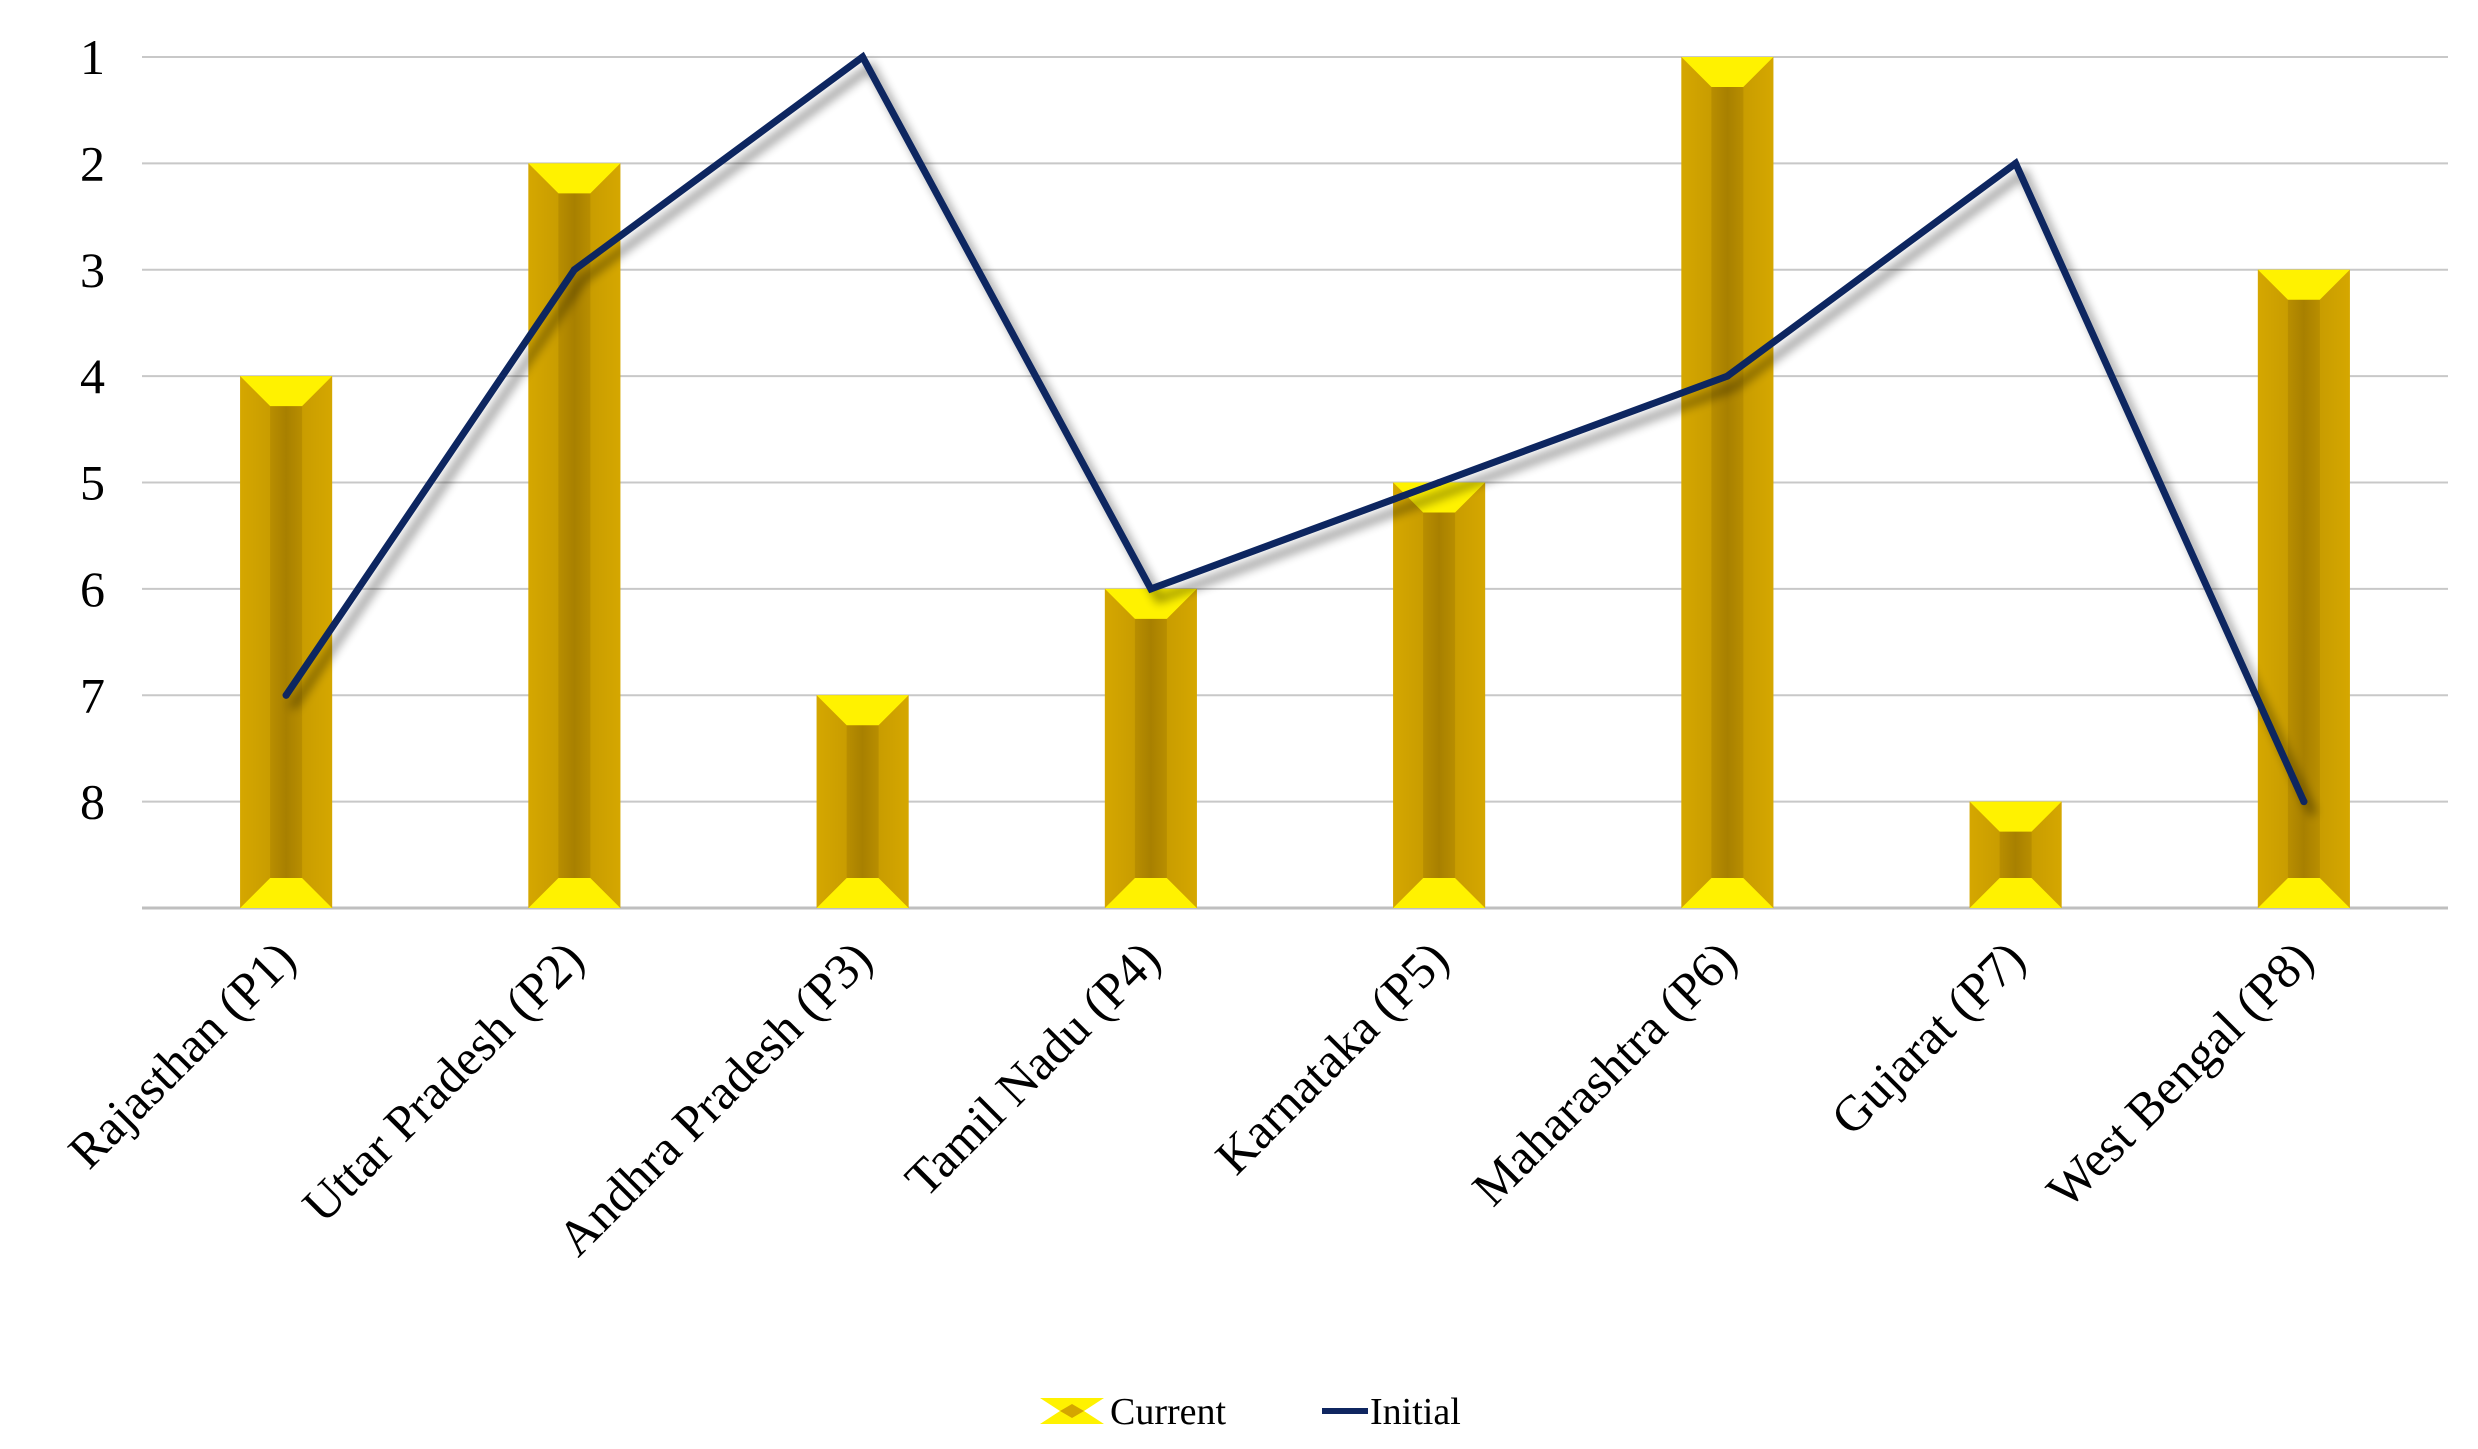 This screenshot has height=1449, width=2478. What do you see at coordinates (92, 376) in the screenshot?
I see `y-tick-label: 4` at bounding box center [92, 376].